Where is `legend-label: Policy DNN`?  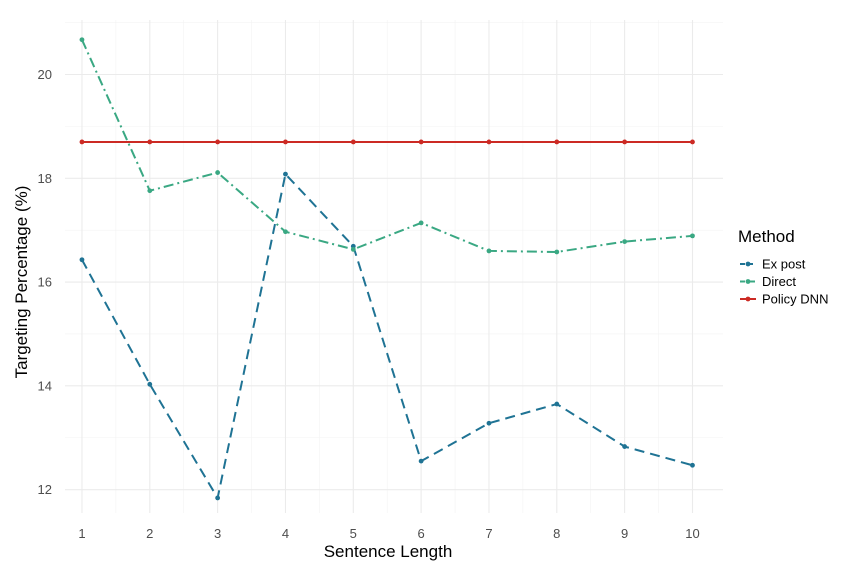 legend-label: Policy DNN is located at coordinates (795, 299).